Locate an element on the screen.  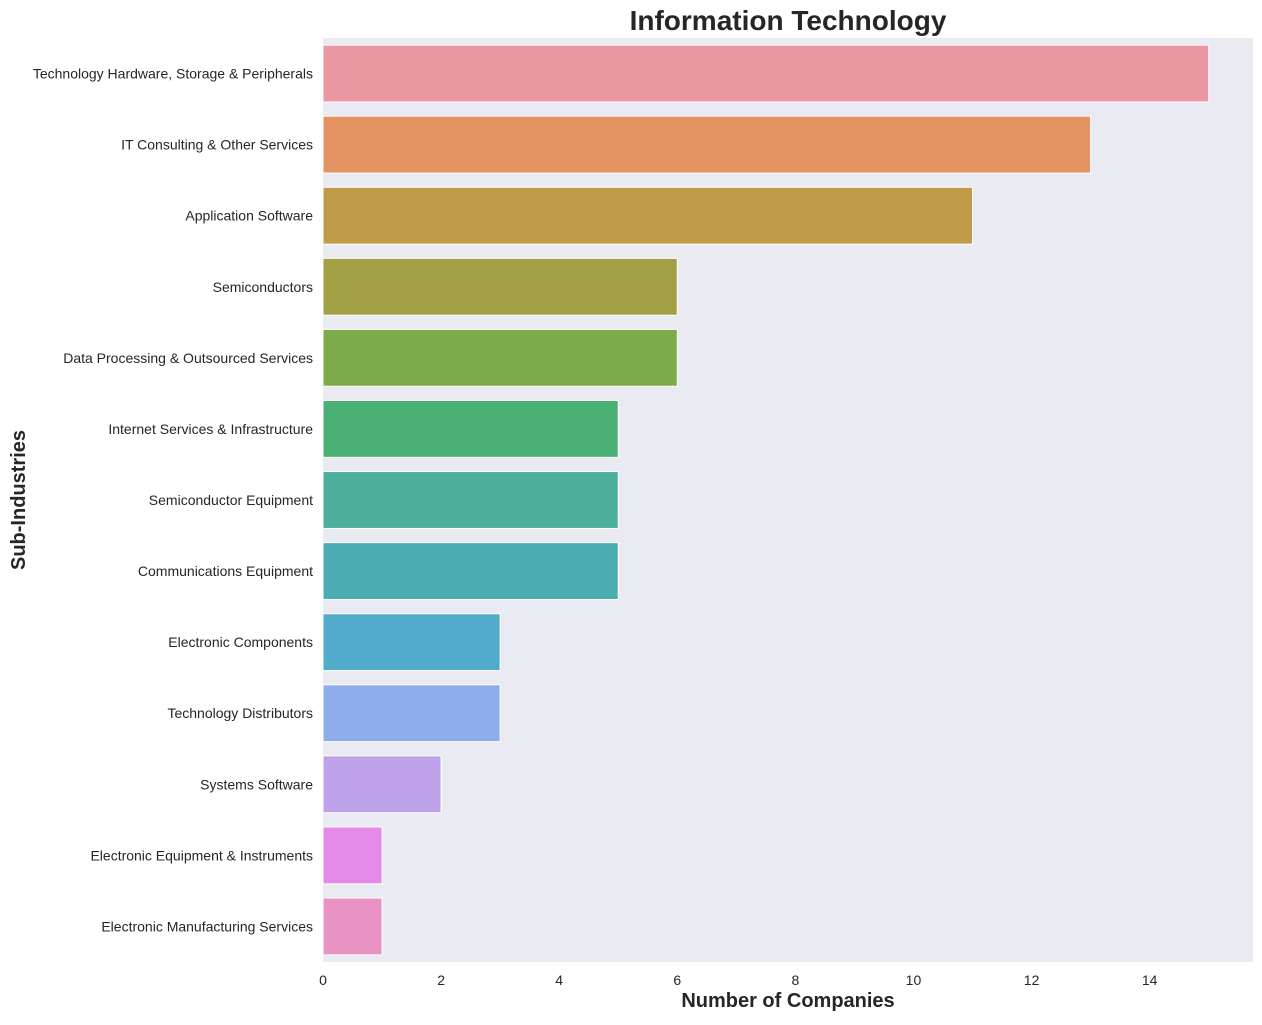
y-tick-label-2: IT Consulting & Other Services is located at coordinates (217, 145).